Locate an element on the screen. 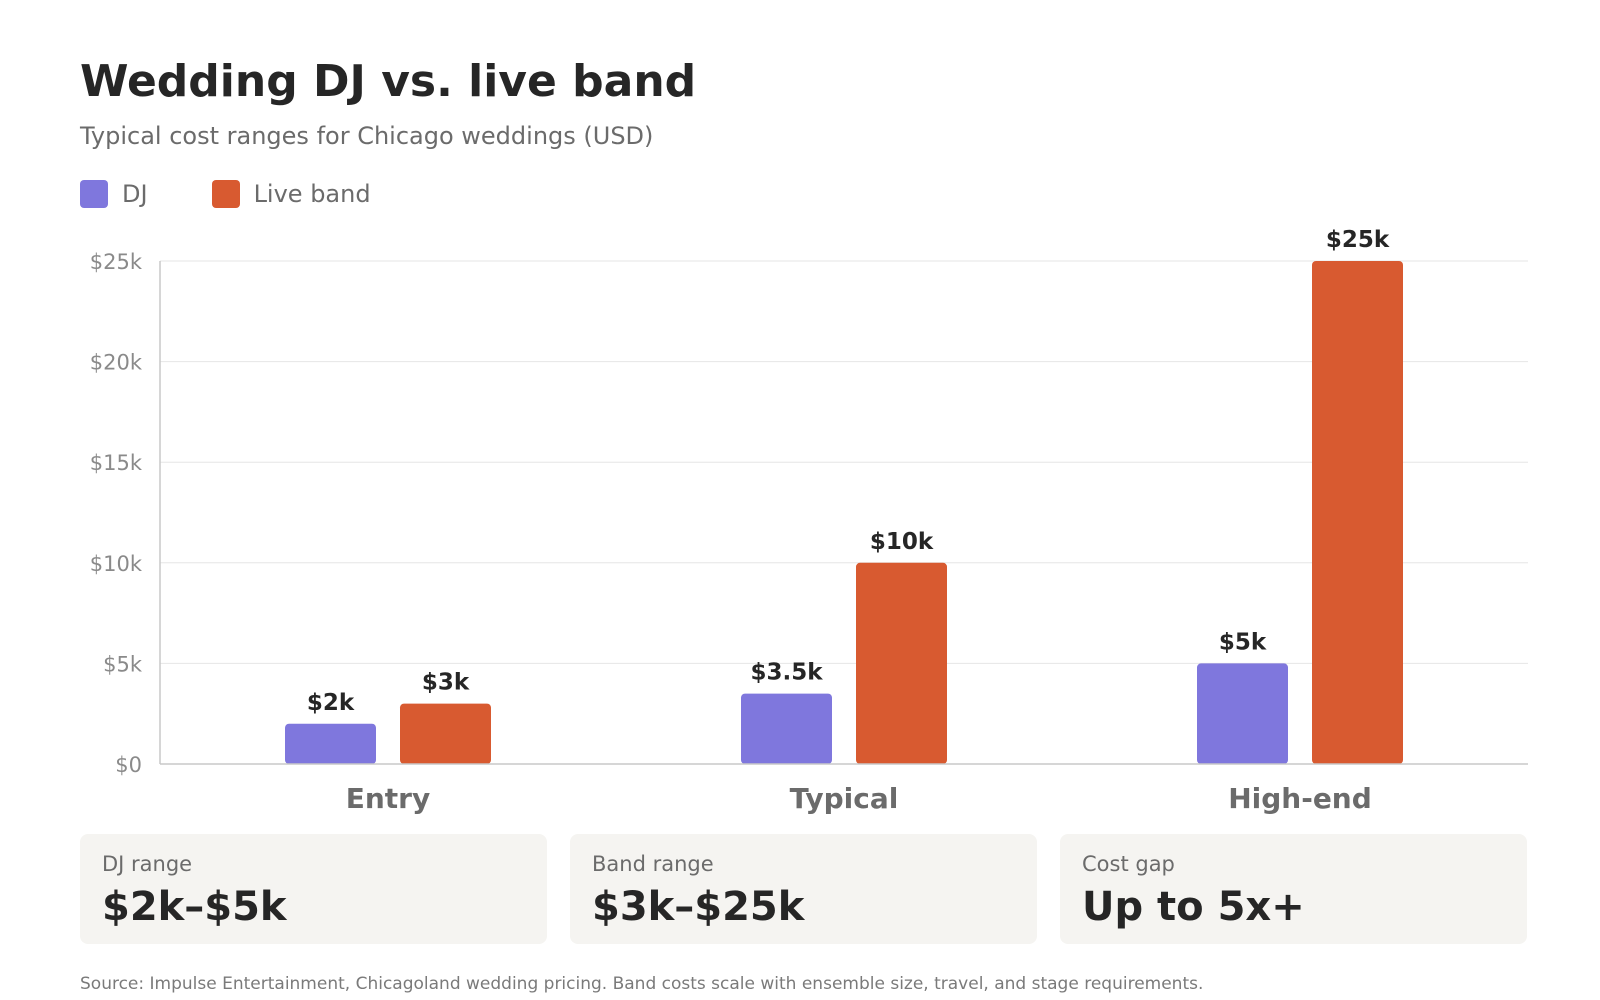  y-tick-label: $15k is located at coordinates (116, 463).